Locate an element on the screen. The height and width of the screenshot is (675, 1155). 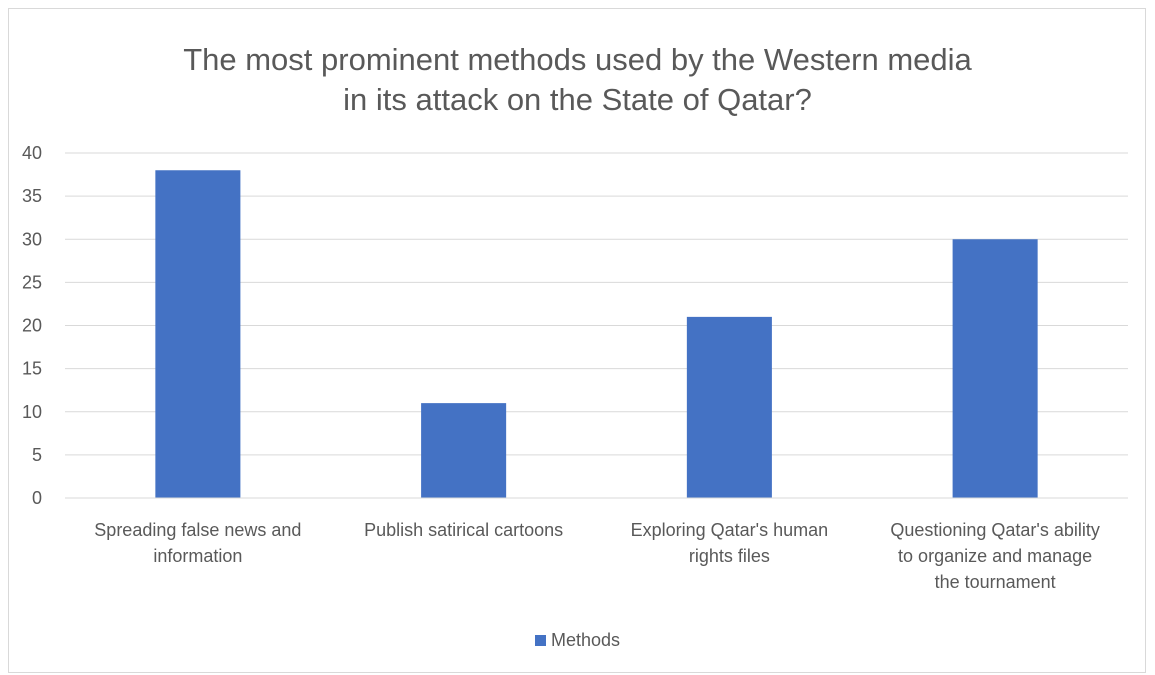
legend: Methods is located at coordinates (577, 640).